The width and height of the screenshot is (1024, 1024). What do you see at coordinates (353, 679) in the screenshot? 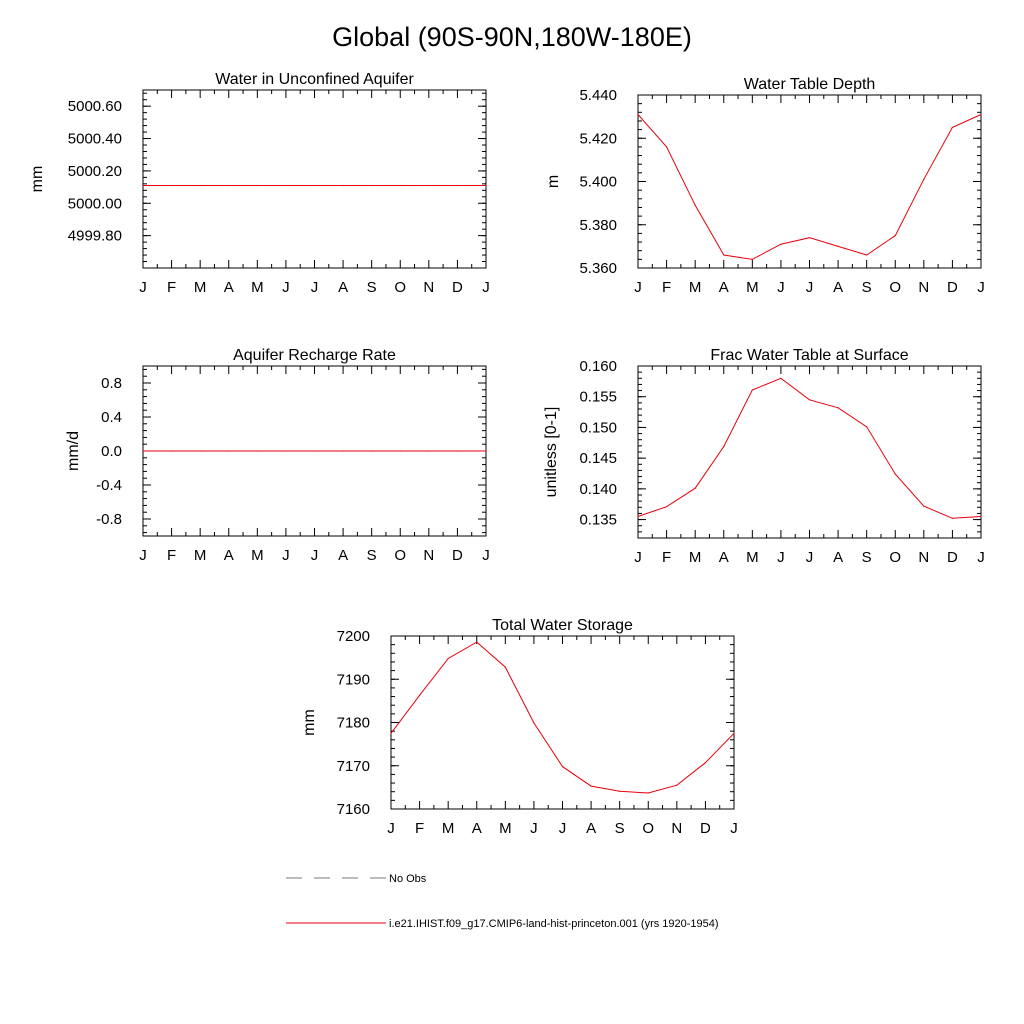
I see `y-tick-label: 7190` at bounding box center [353, 679].